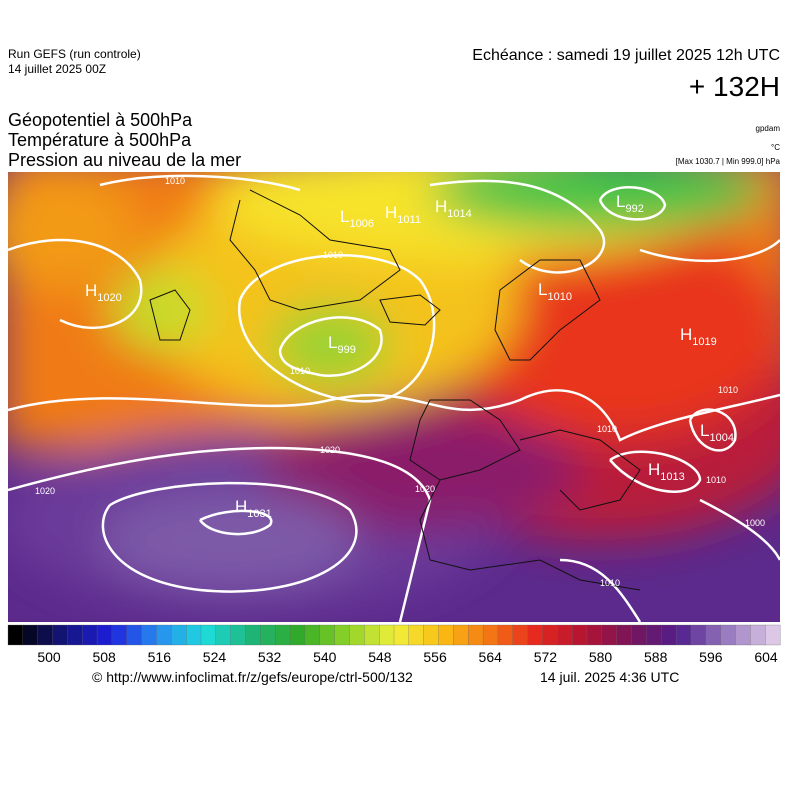 This screenshot has width=788, height=794. Describe the element at coordinates (344, 216) in the screenshot. I see `center-type: L` at that location.